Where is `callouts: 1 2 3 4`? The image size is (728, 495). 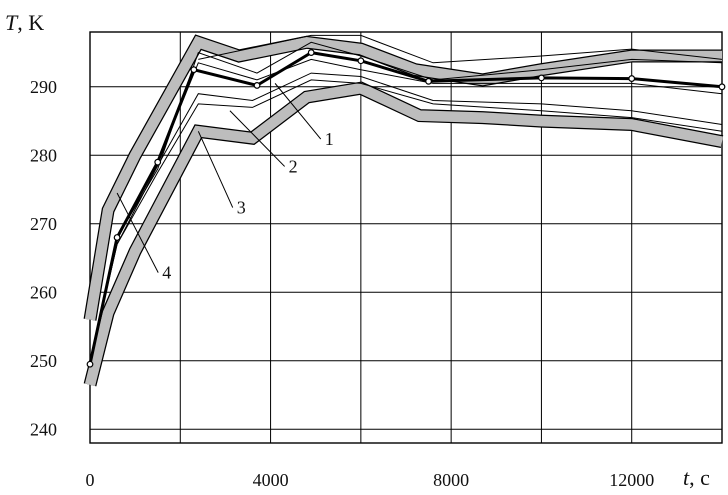
callouts: 1 2 3 4 is located at coordinates (225, 183).